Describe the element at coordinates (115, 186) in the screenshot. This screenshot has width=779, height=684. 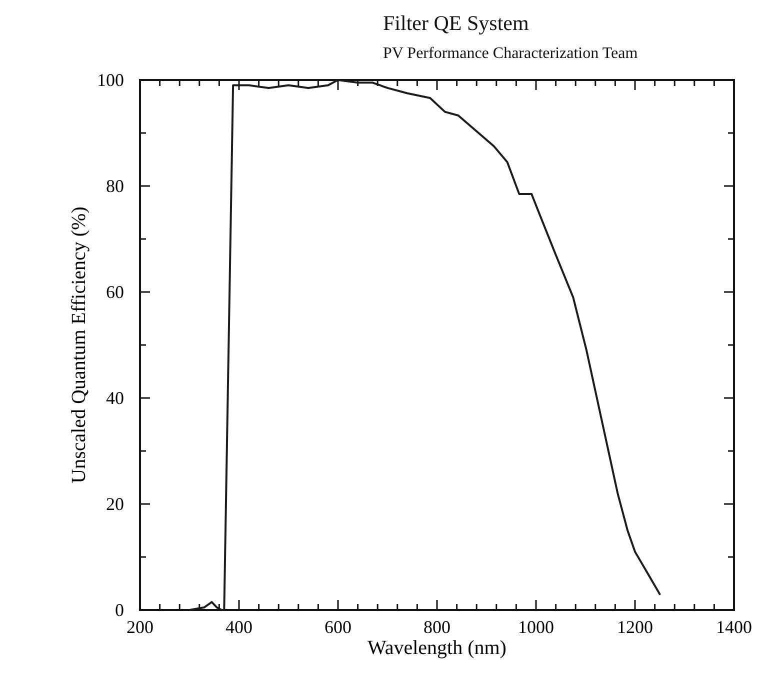
I see `y-tick-label: 80` at that location.